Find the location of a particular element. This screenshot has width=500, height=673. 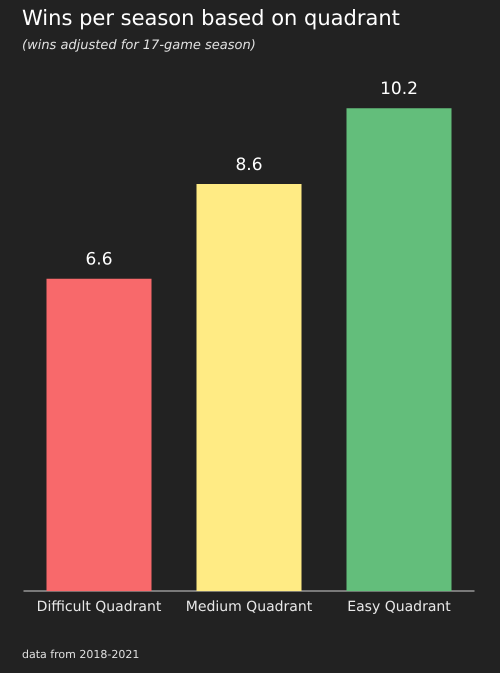

chart-subtitle: (wins adjusted for 17-game season) is located at coordinates (139, 45).